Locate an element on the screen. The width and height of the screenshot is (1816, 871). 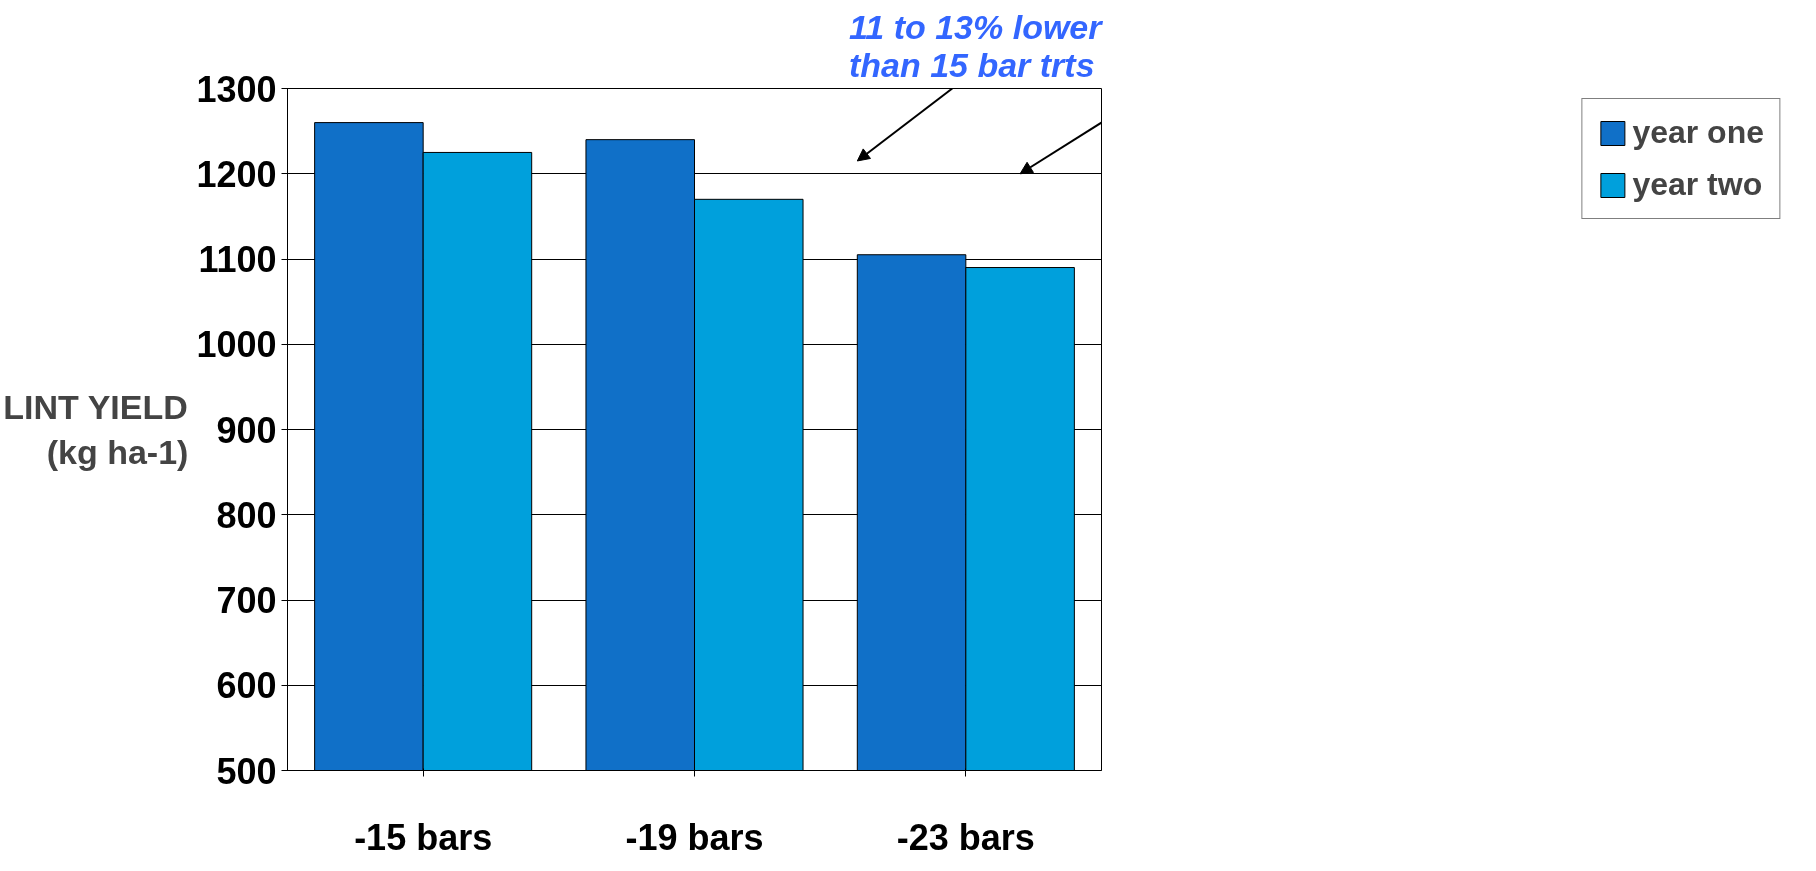
y-tick-label: 900 is located at coordinates (246, 430).